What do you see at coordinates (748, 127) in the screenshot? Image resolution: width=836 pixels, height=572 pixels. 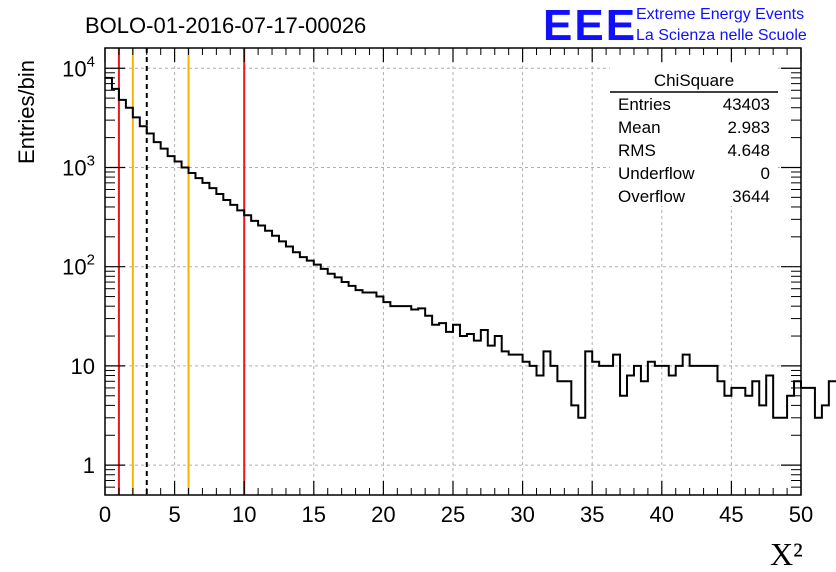 I see `stats-value: 2.983` at bounding box center [748, 127].